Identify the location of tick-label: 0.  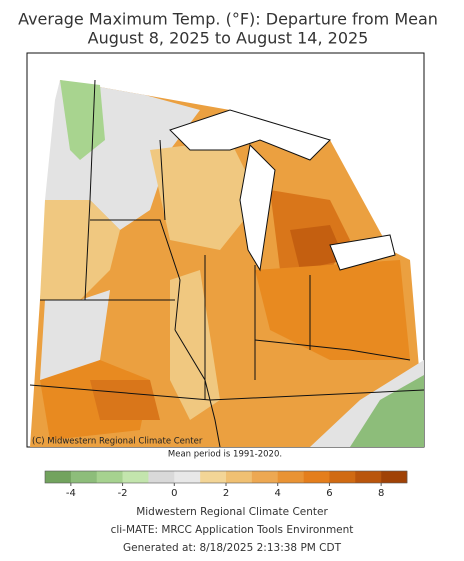
(174, 493).